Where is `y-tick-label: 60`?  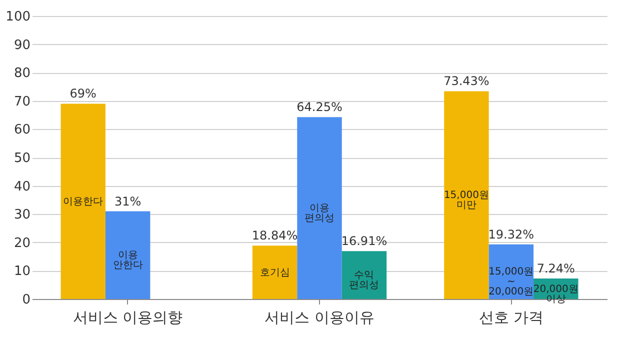
y-tick-label: 60 is located at coordinates (22, 130).